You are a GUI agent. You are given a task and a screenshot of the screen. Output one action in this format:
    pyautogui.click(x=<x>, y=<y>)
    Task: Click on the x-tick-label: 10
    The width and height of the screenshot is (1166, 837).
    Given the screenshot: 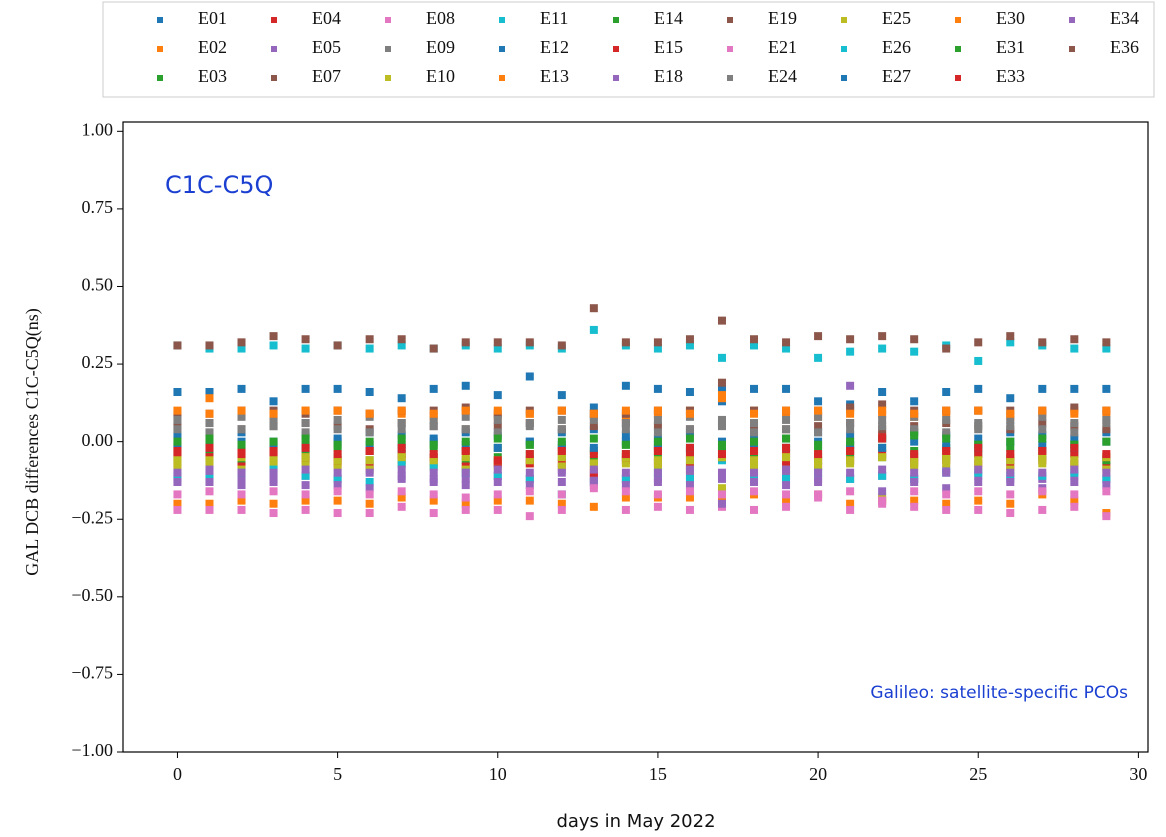 What is the action you would take?
    pyautogui.click(x=498, y=774)
    